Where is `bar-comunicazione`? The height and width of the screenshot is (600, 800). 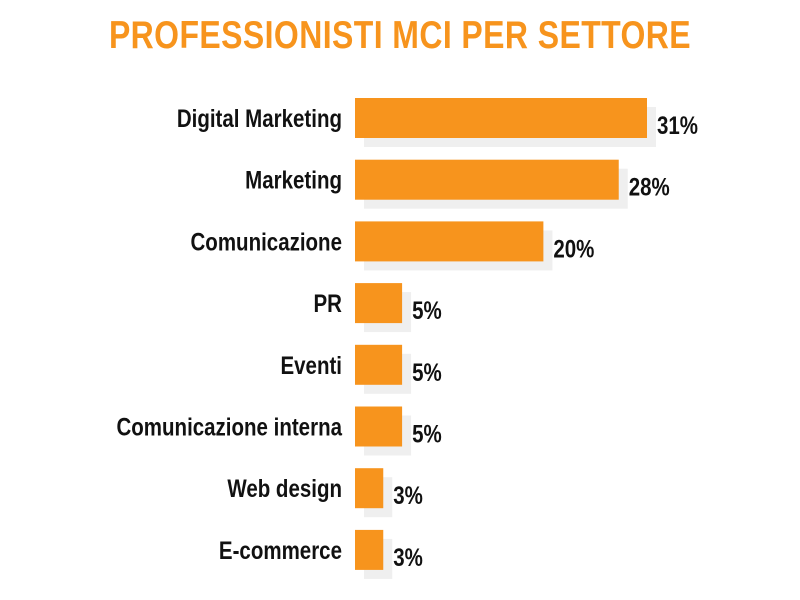 bar-comunicazione is located at coordinates (449, 241).